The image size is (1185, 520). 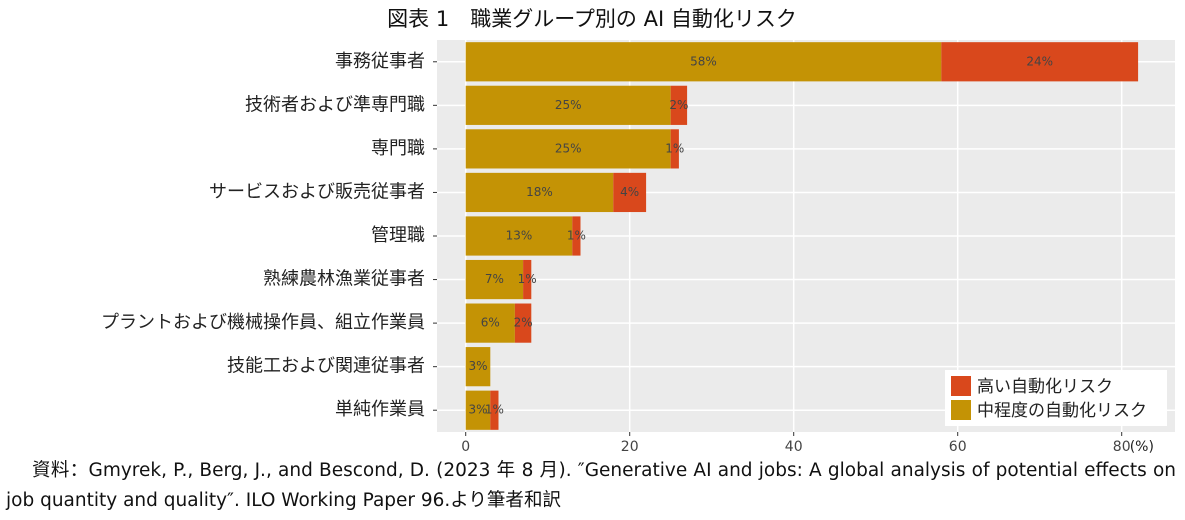 I want to click on data-label: 13%, so click(x=519, y=236).